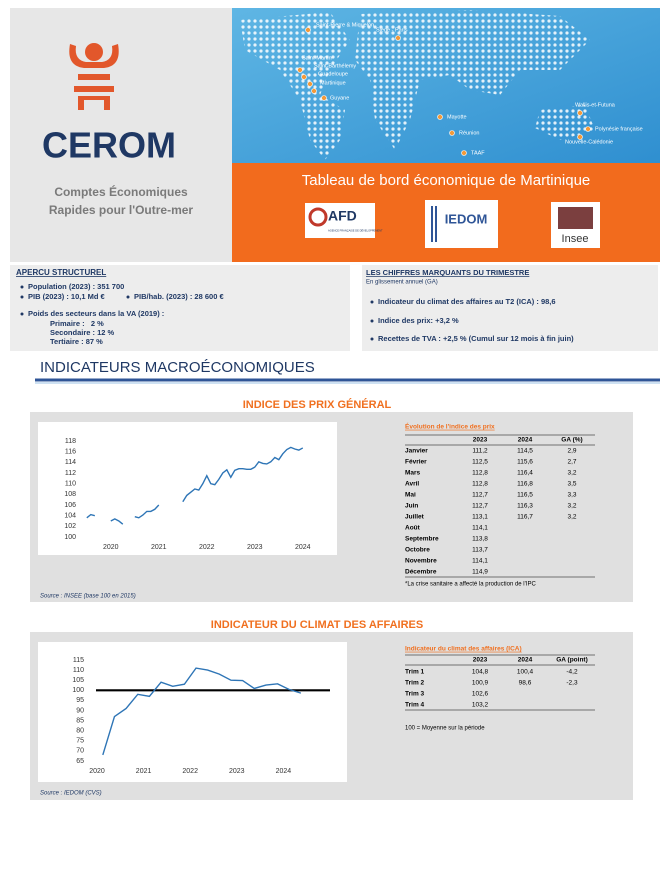  I want to click on table-cell: 3,3, so click(571, 495).